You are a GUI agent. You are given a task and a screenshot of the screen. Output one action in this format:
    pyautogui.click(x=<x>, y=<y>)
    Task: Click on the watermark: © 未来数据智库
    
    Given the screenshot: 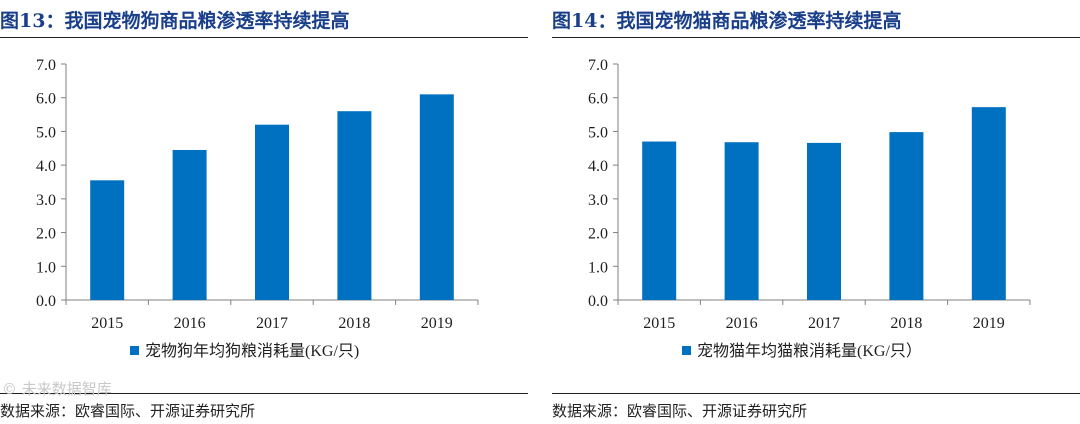 What is the action you would take?
    pyautogui.click(x=57, y=389)
    